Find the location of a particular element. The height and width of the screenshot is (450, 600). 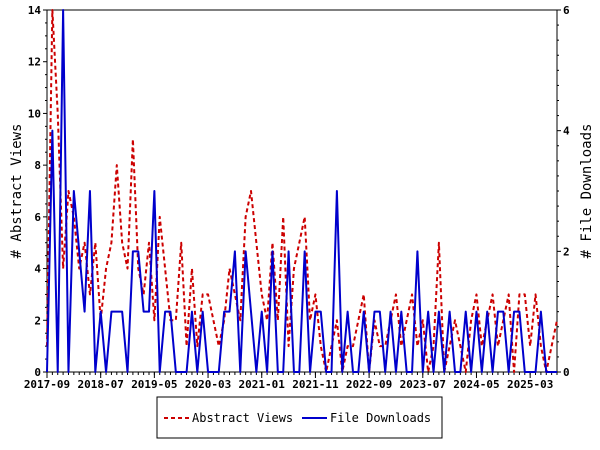

x-tick-label: 2025-03 is located at coordinates (530, 384).